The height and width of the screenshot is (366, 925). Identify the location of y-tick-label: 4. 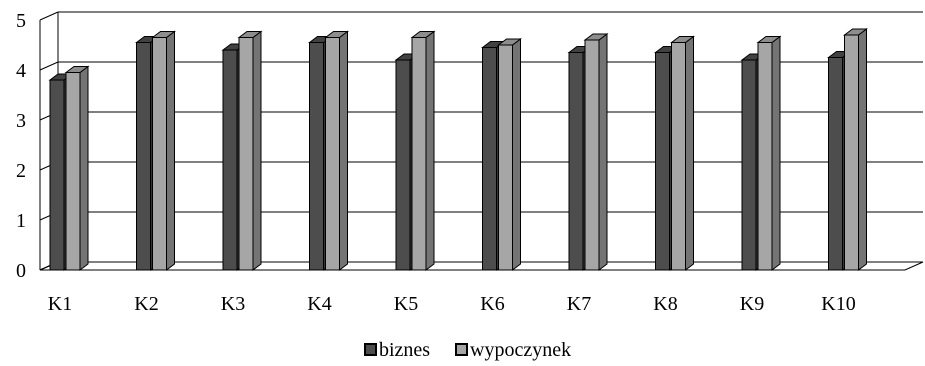
(21, 71).